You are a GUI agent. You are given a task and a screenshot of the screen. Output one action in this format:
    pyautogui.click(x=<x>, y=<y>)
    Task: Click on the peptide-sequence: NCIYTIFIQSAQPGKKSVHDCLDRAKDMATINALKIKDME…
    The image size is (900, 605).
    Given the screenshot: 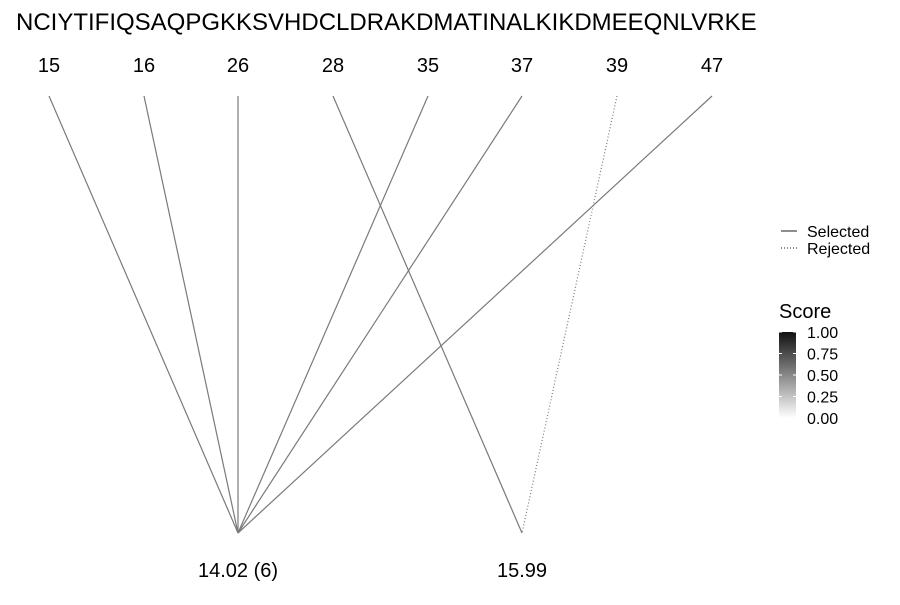 What is the action you would take?
    pyautogui.click(x=386, y=22)
    